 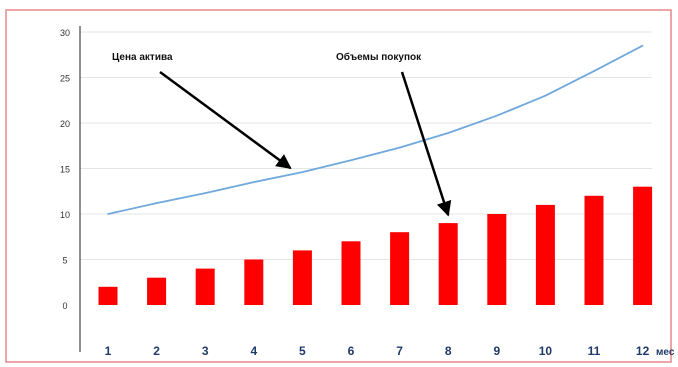 I want to click on y-tick-label: 15, so click(x=65, y=170).